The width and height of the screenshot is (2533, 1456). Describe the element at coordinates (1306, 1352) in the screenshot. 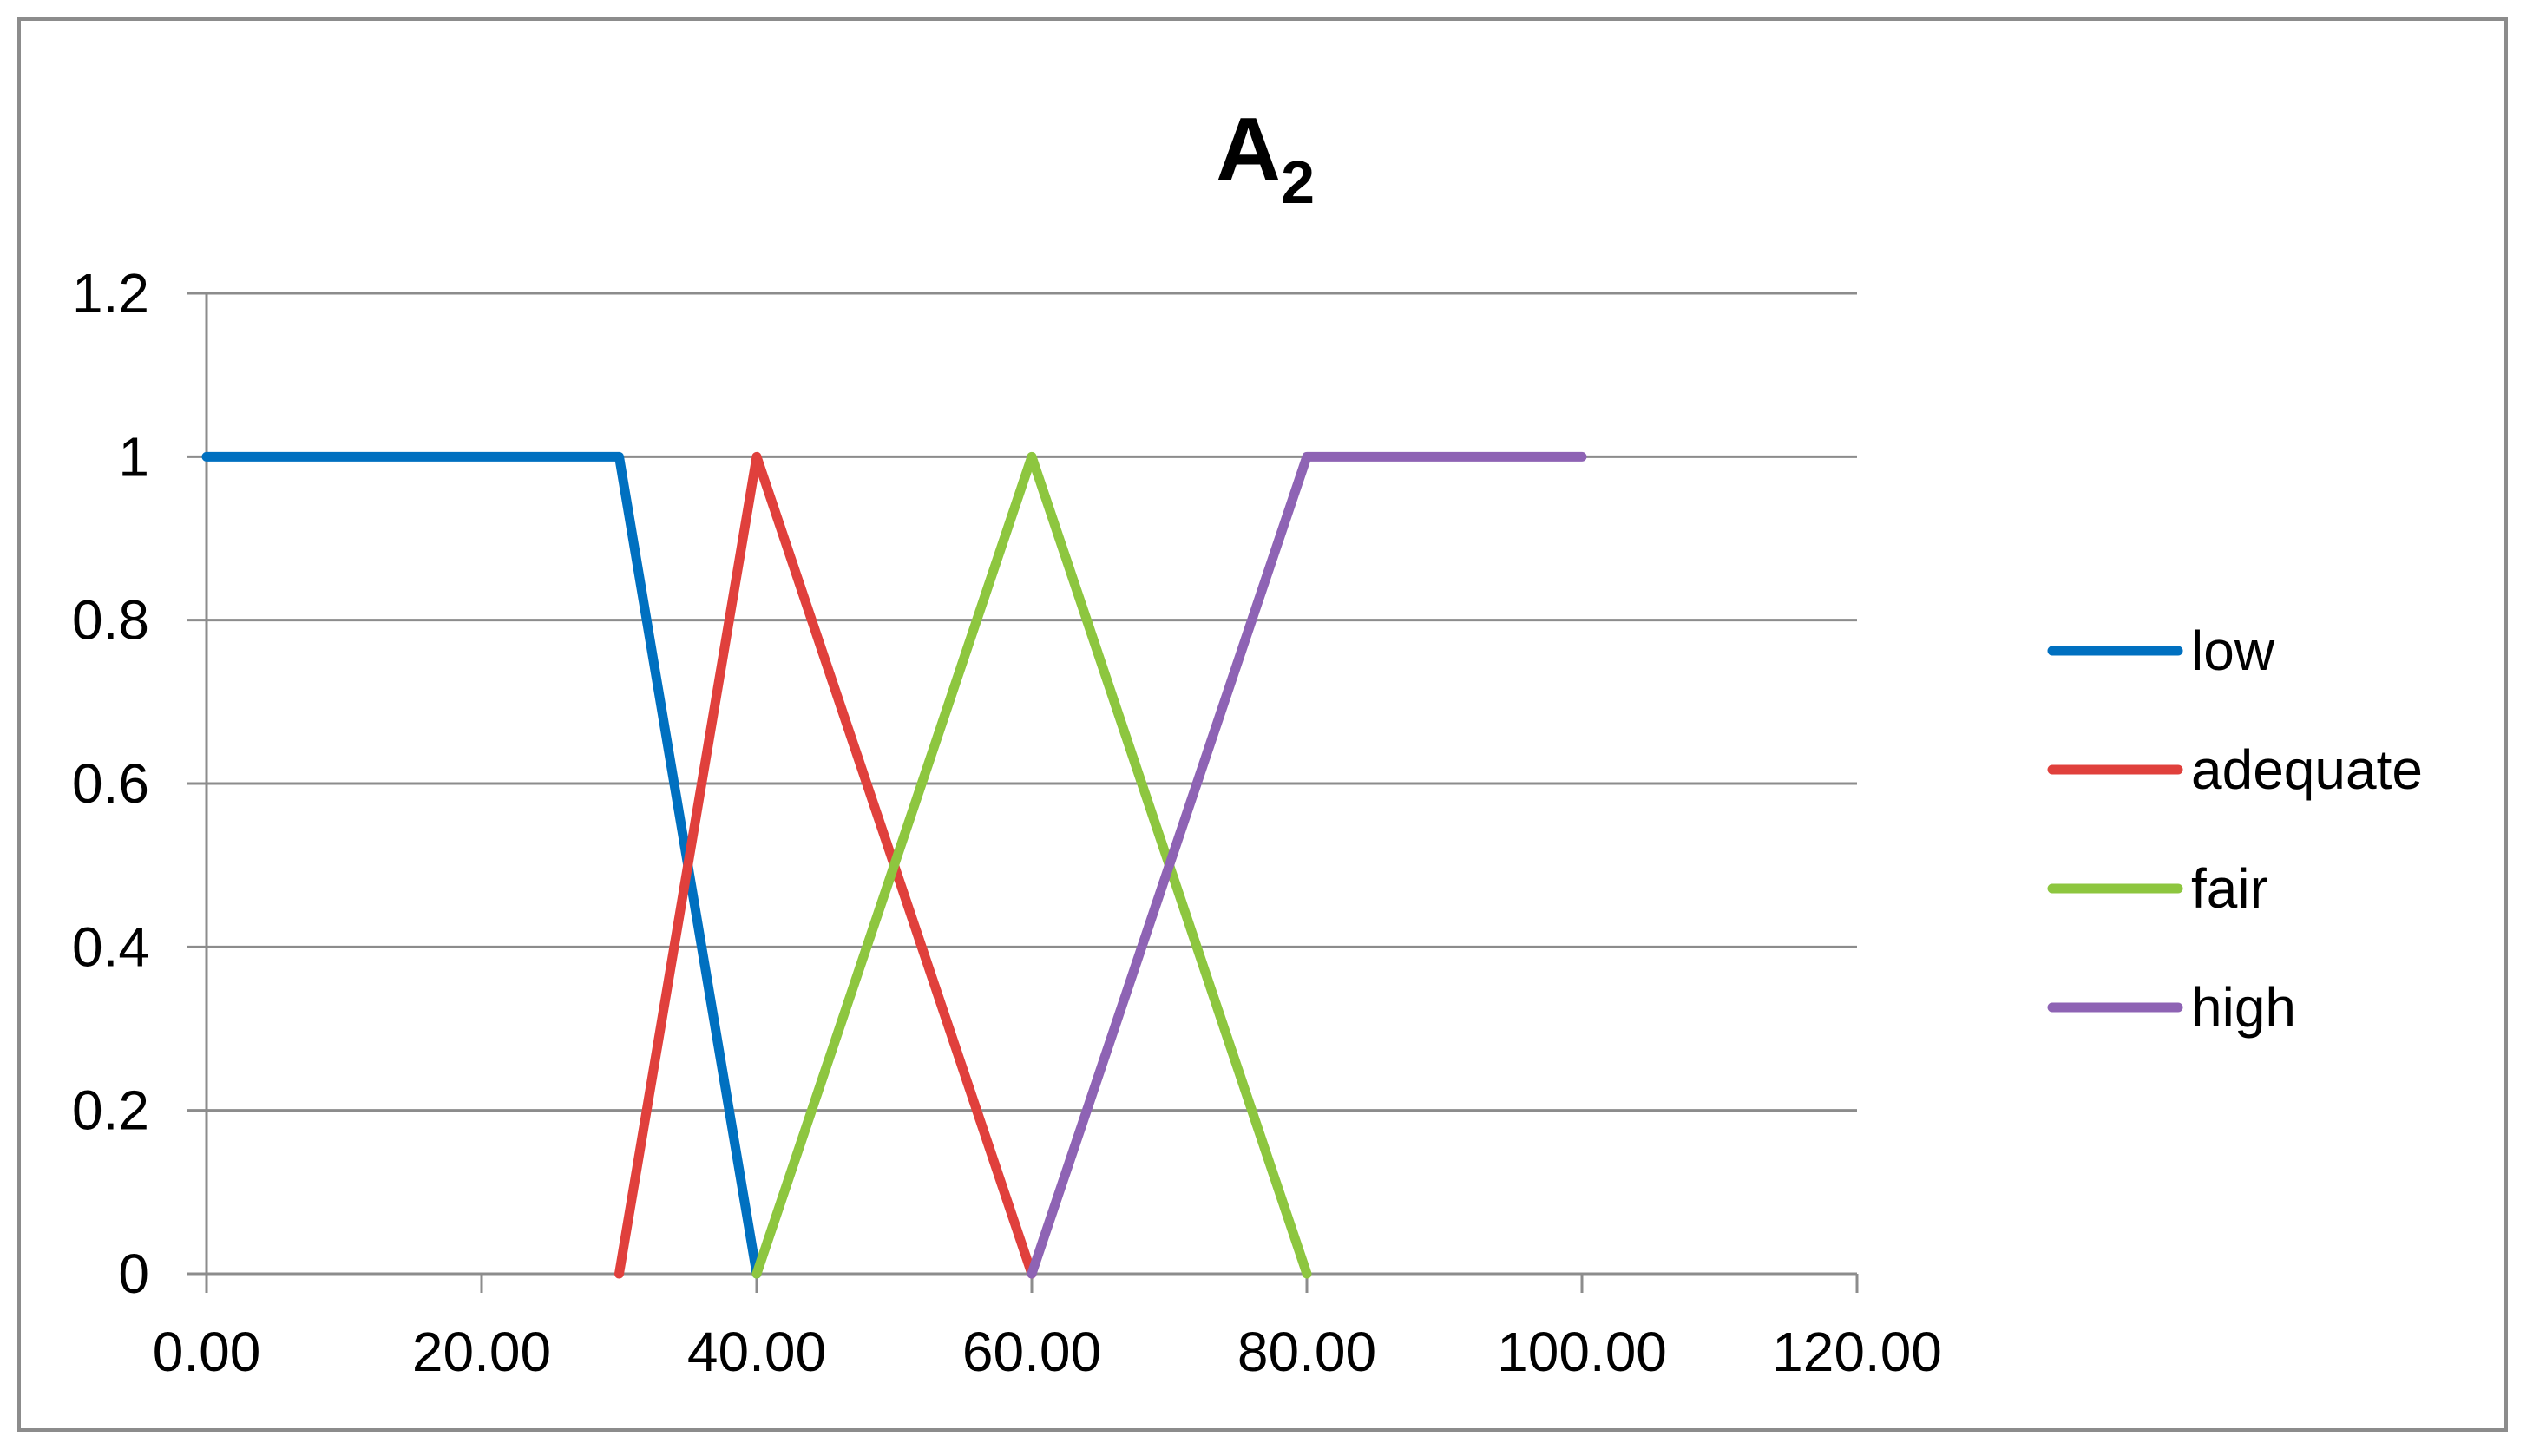

I see `x-tick-label: 80.00` at that location.